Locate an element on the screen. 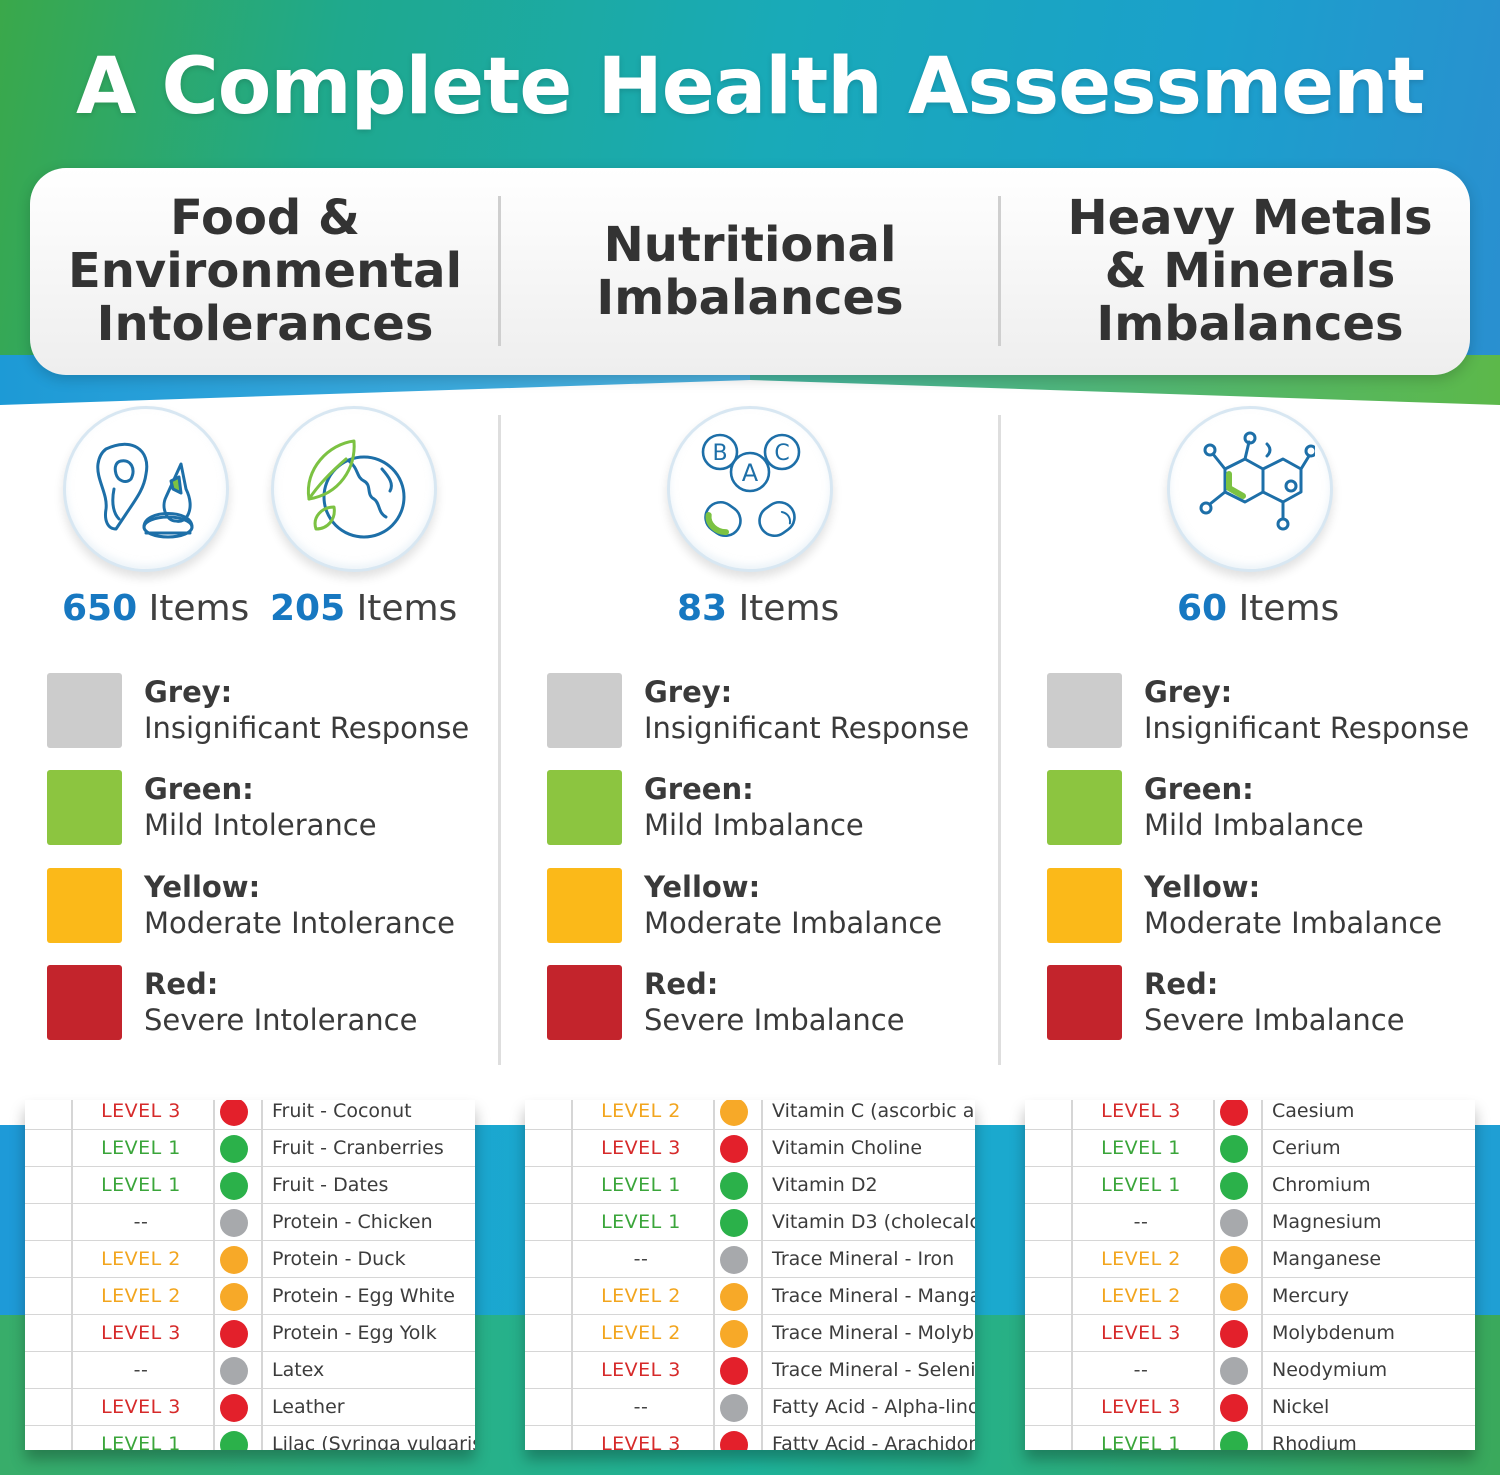 This screenshot has height=1475, width=1500. item-name: Trace Mineral - Seleniu is located at coordinates (873, 1370).